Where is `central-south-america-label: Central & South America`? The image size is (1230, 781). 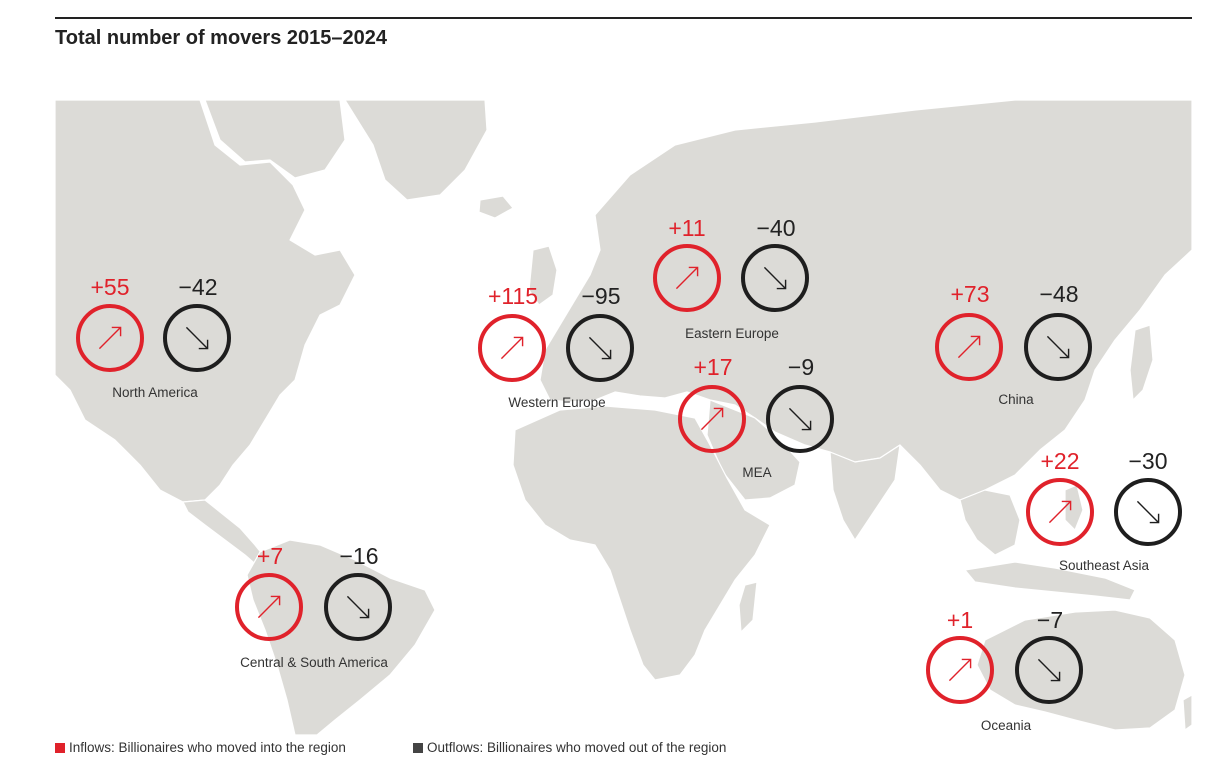
central-south-america-label: Central & South America is located at coordinates (314, 662).